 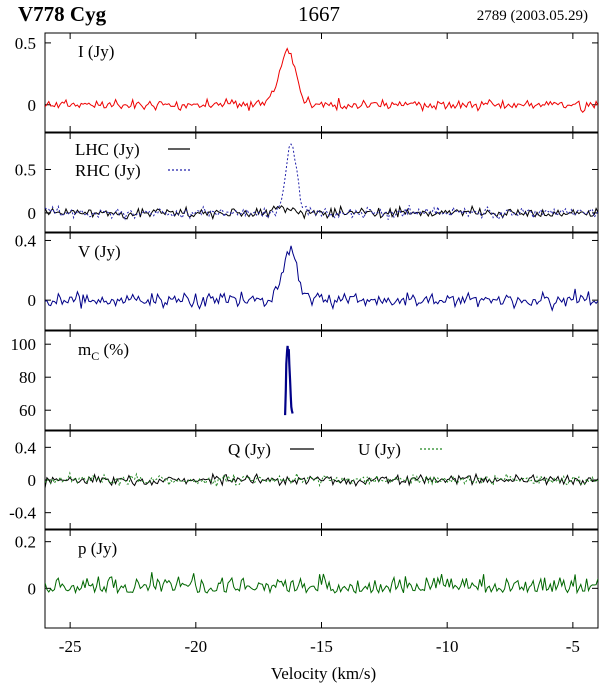 What do you see at coordinates (447, 646) in the screenshot?
I see `x-tick-label: -10` at bounding box center [447, 646].